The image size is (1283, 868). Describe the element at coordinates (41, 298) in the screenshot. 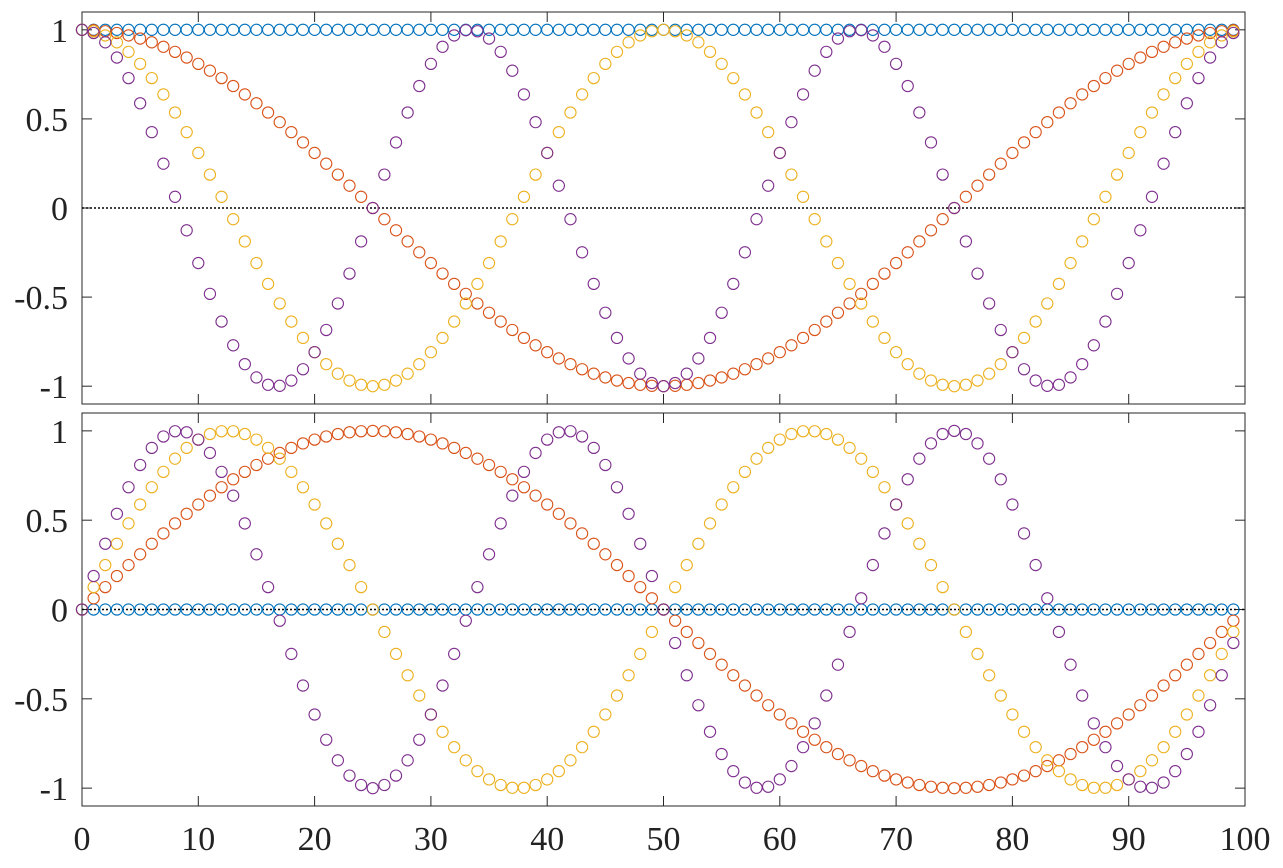

I see `y-tick-label: -0.5` at that location.